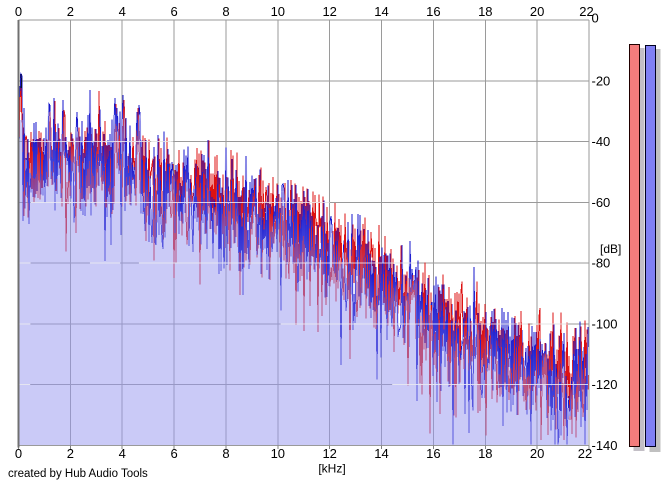 The height and width of the screenshot is (486, 670). I want to click on svg-text: -140, so click(605, 445).